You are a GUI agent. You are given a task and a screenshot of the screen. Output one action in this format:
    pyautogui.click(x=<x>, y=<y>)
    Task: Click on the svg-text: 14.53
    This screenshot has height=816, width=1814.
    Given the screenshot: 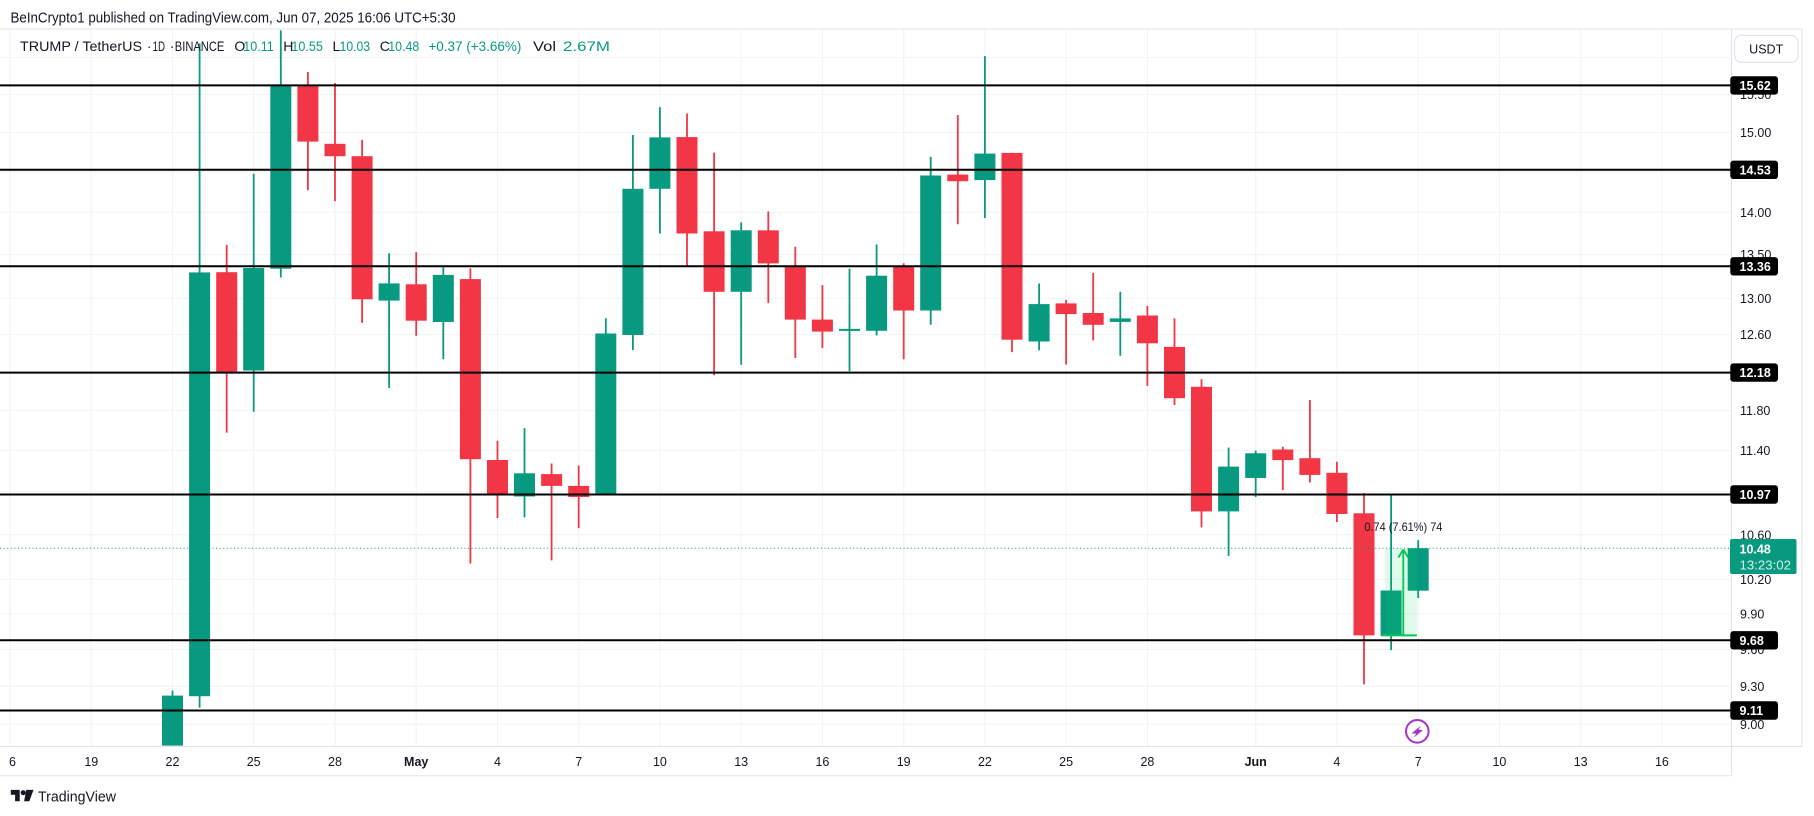 What is the action you would take?
    pyautogui.click(x=1755, y=170)
    